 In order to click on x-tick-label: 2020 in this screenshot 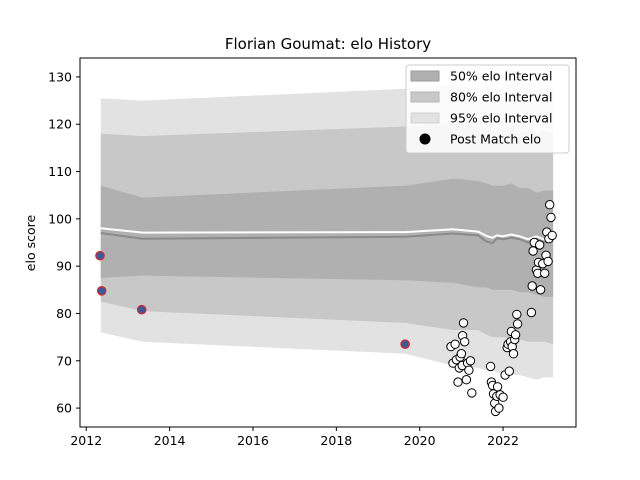, I will do `click(420, 440)`.